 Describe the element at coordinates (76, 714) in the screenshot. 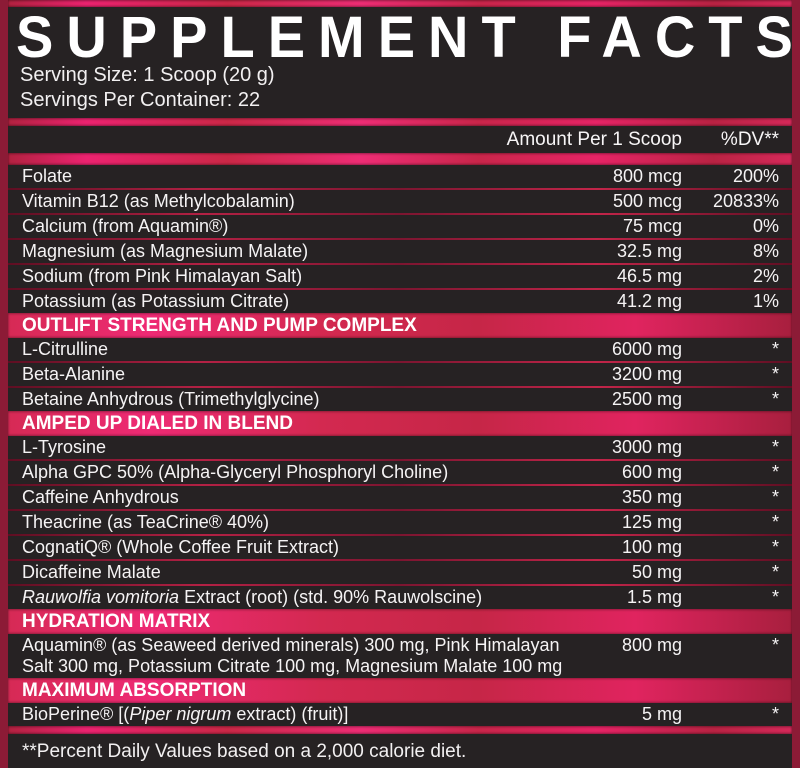

I see `ingredient-name-part: BioPerine® [(` at that location.